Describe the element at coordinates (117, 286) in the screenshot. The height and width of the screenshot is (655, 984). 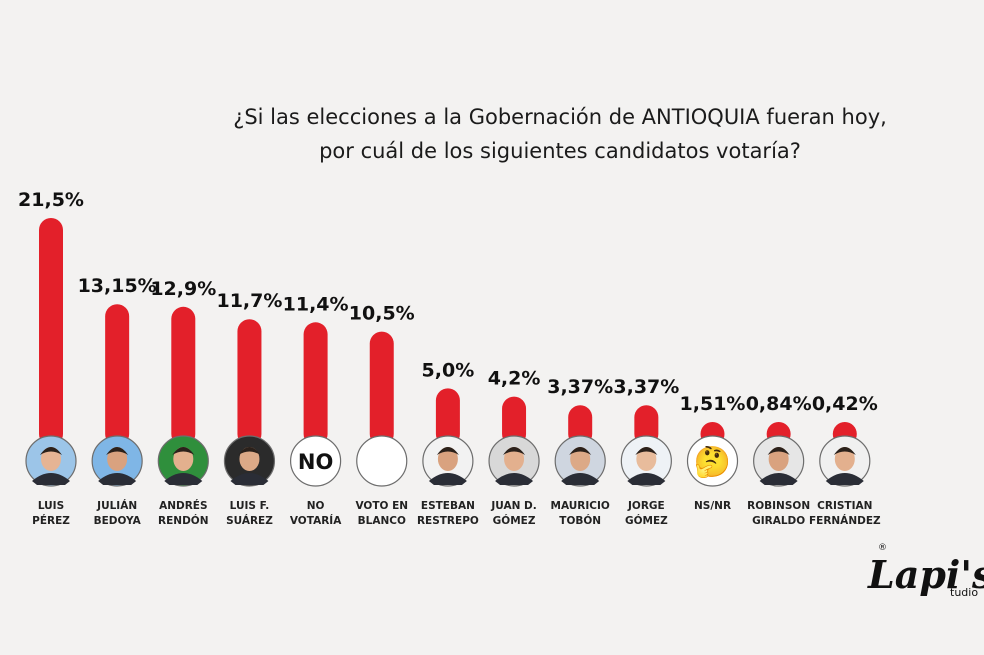
I see `data-label: 13,15%` at that location.